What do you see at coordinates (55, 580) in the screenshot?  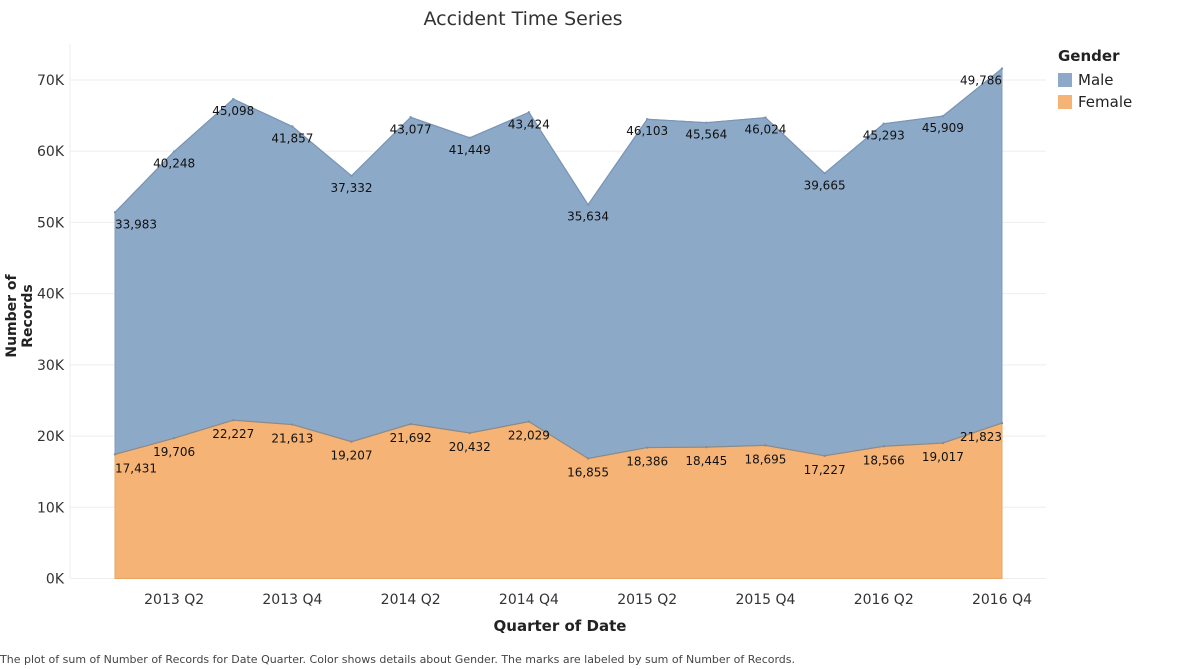 I see `y-tick-label: 0K` at bounding box center [55, 580].